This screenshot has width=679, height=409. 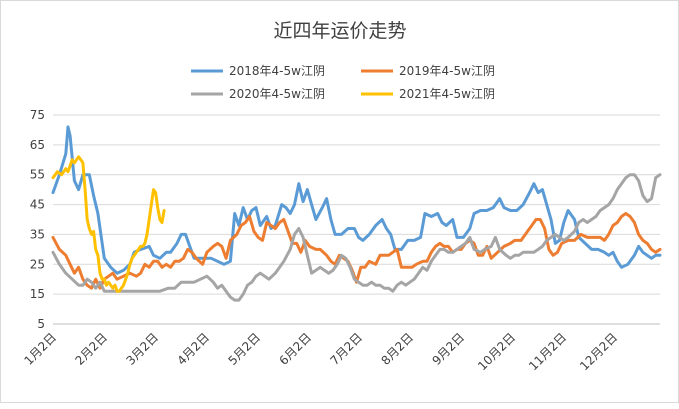 What do you see at coordinates (339, 31) in the screenshot?
I see `chart-title: 近四年运价走势` at bounding box center [339, 31].